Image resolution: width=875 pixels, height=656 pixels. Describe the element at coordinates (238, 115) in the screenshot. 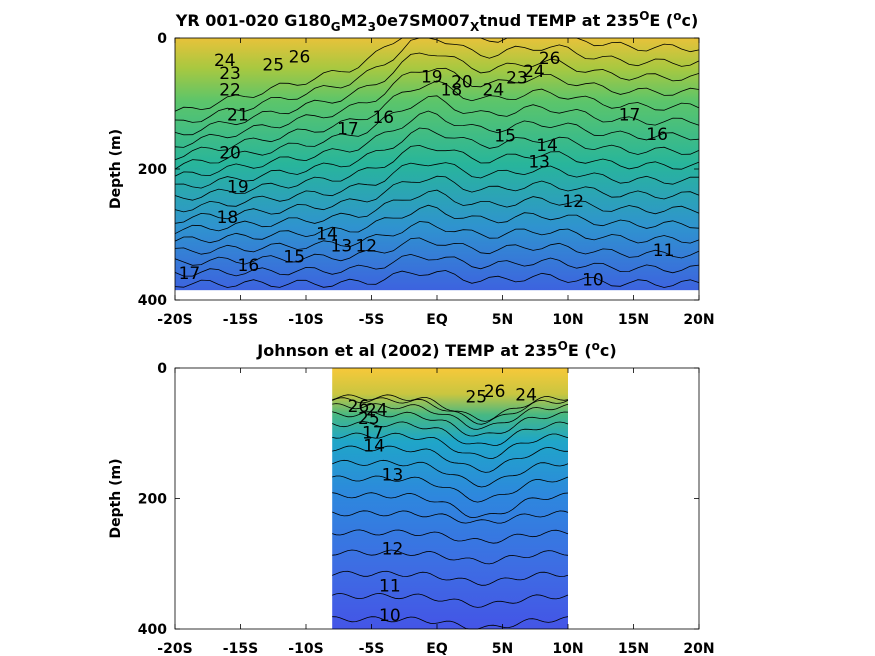

I see `contour-label: 21` at that location.